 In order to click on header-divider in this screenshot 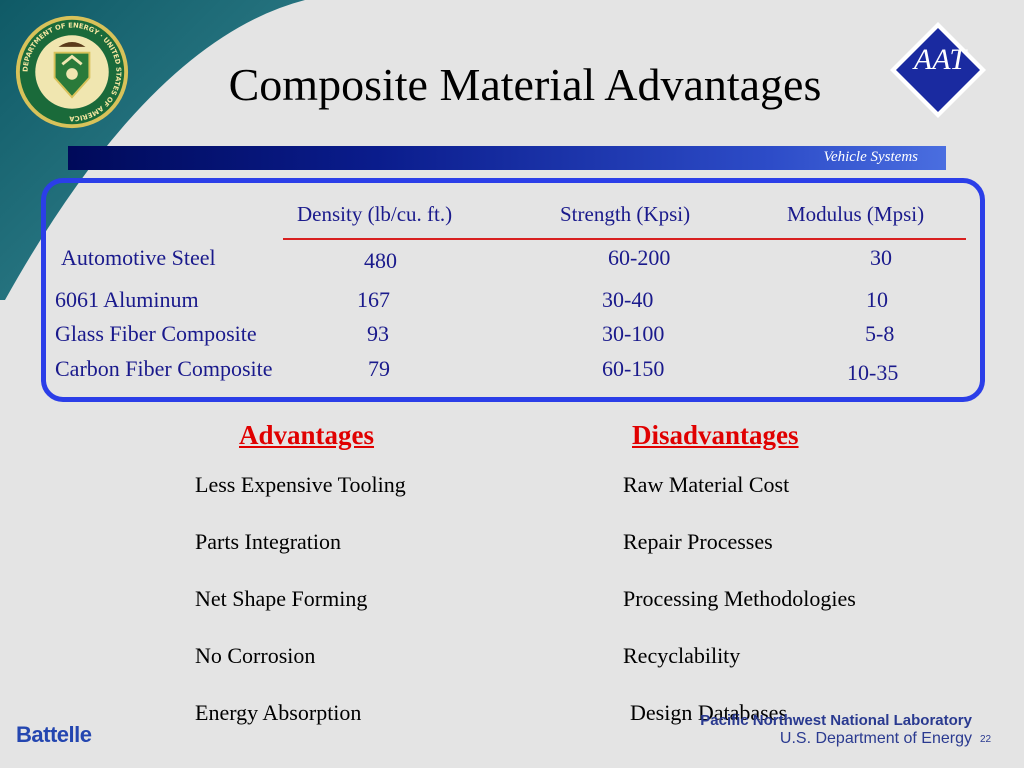, I will do `click(624, 239)`.